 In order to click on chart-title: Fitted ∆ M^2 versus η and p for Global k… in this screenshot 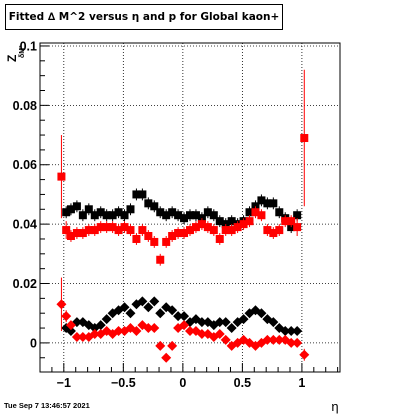, I will do `click(144, 17)`.